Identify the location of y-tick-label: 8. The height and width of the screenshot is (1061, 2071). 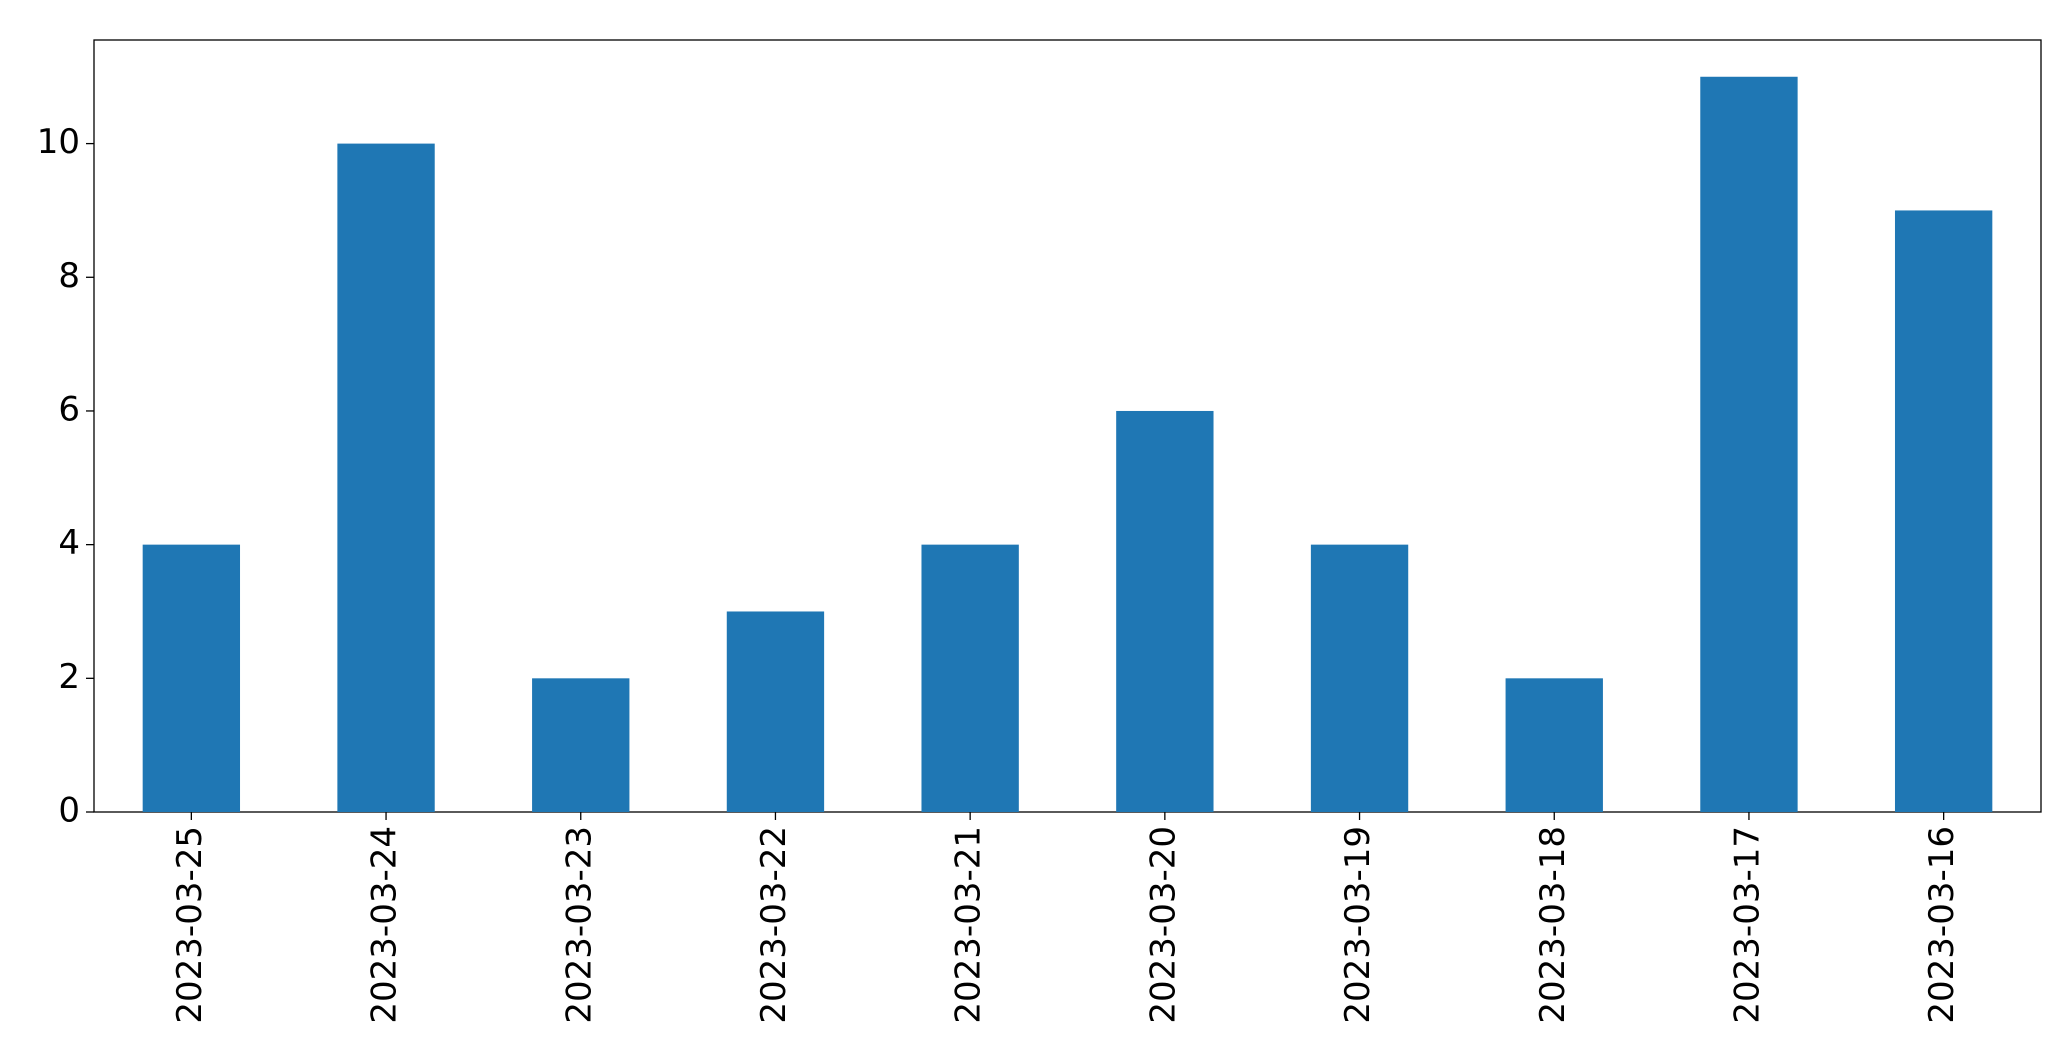
(69, 276).